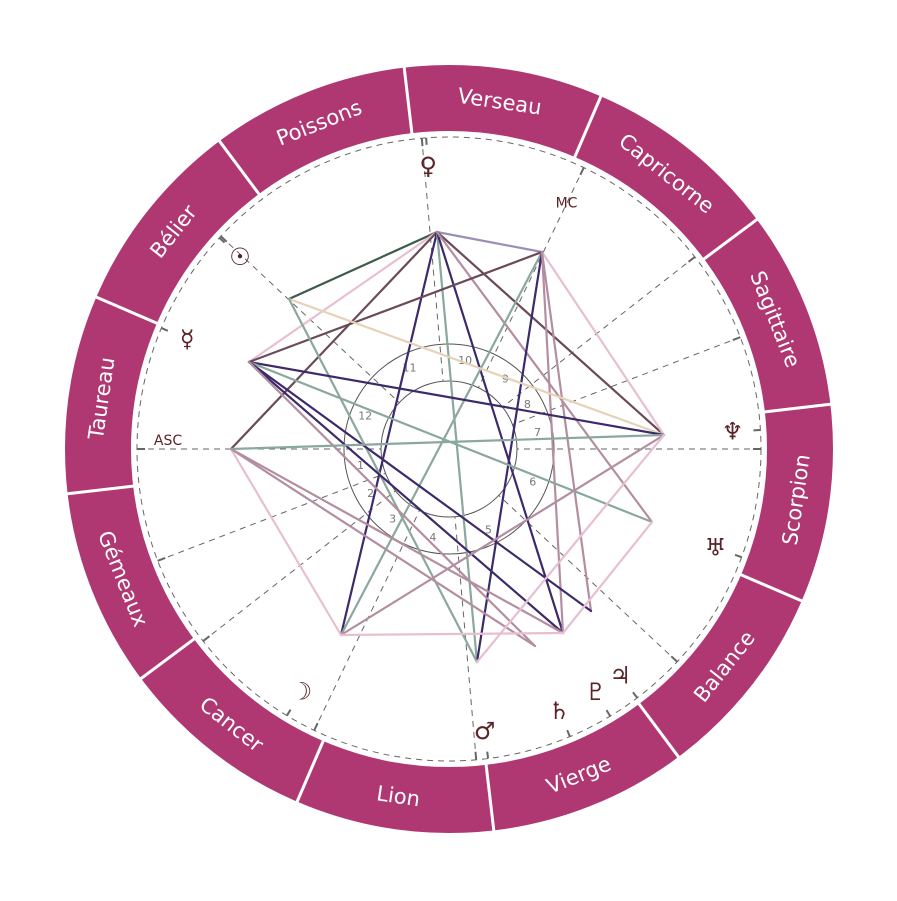 Image resolution: width=897 pixels, height=901 pixels. I want to click on neptune-icon: ♆, so click(733, 432).